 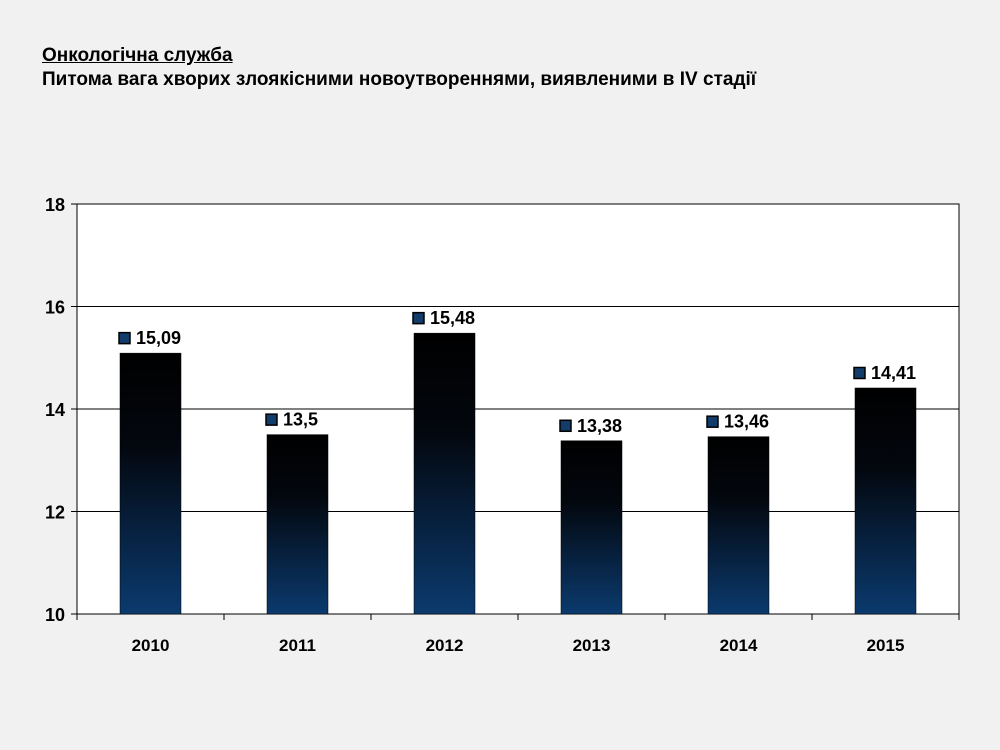 I want to click on data-label: 14,41, so click(x=893, y=373).